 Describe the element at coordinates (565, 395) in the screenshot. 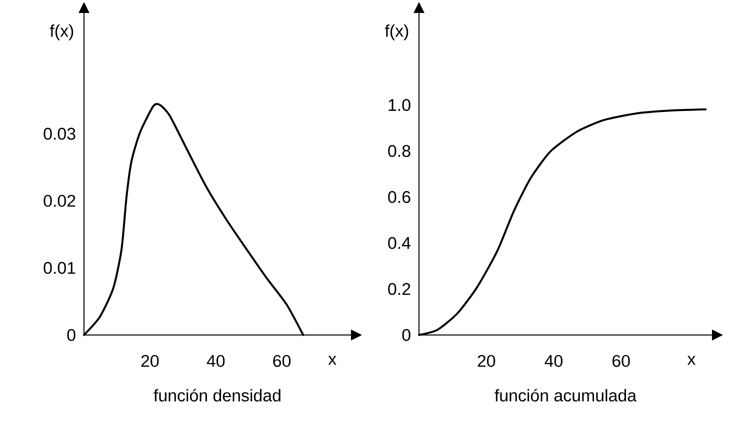

I see `text: función acumulada` at that location.